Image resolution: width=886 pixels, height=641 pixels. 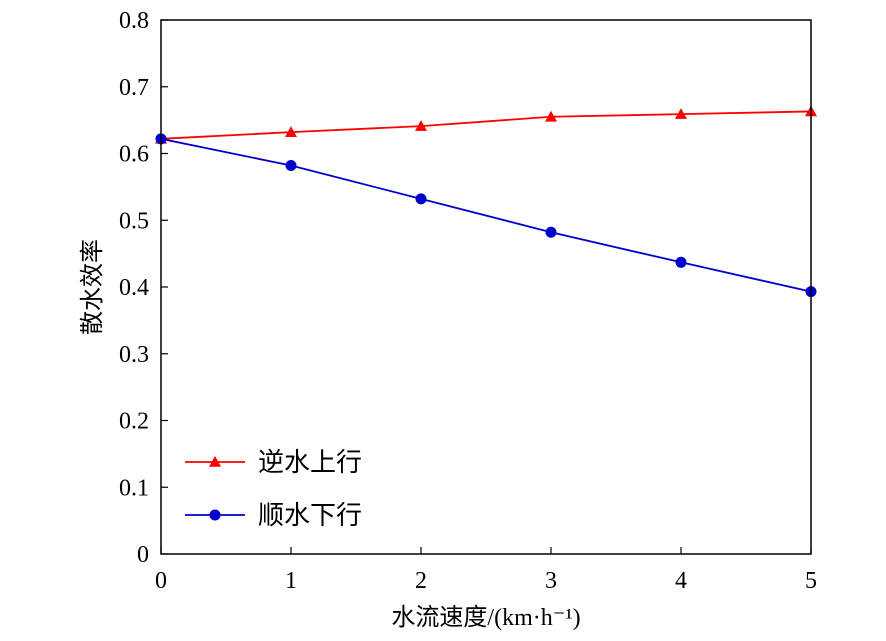 I want to click on legend-item: 逆水上行, so click(x=273, y=462).